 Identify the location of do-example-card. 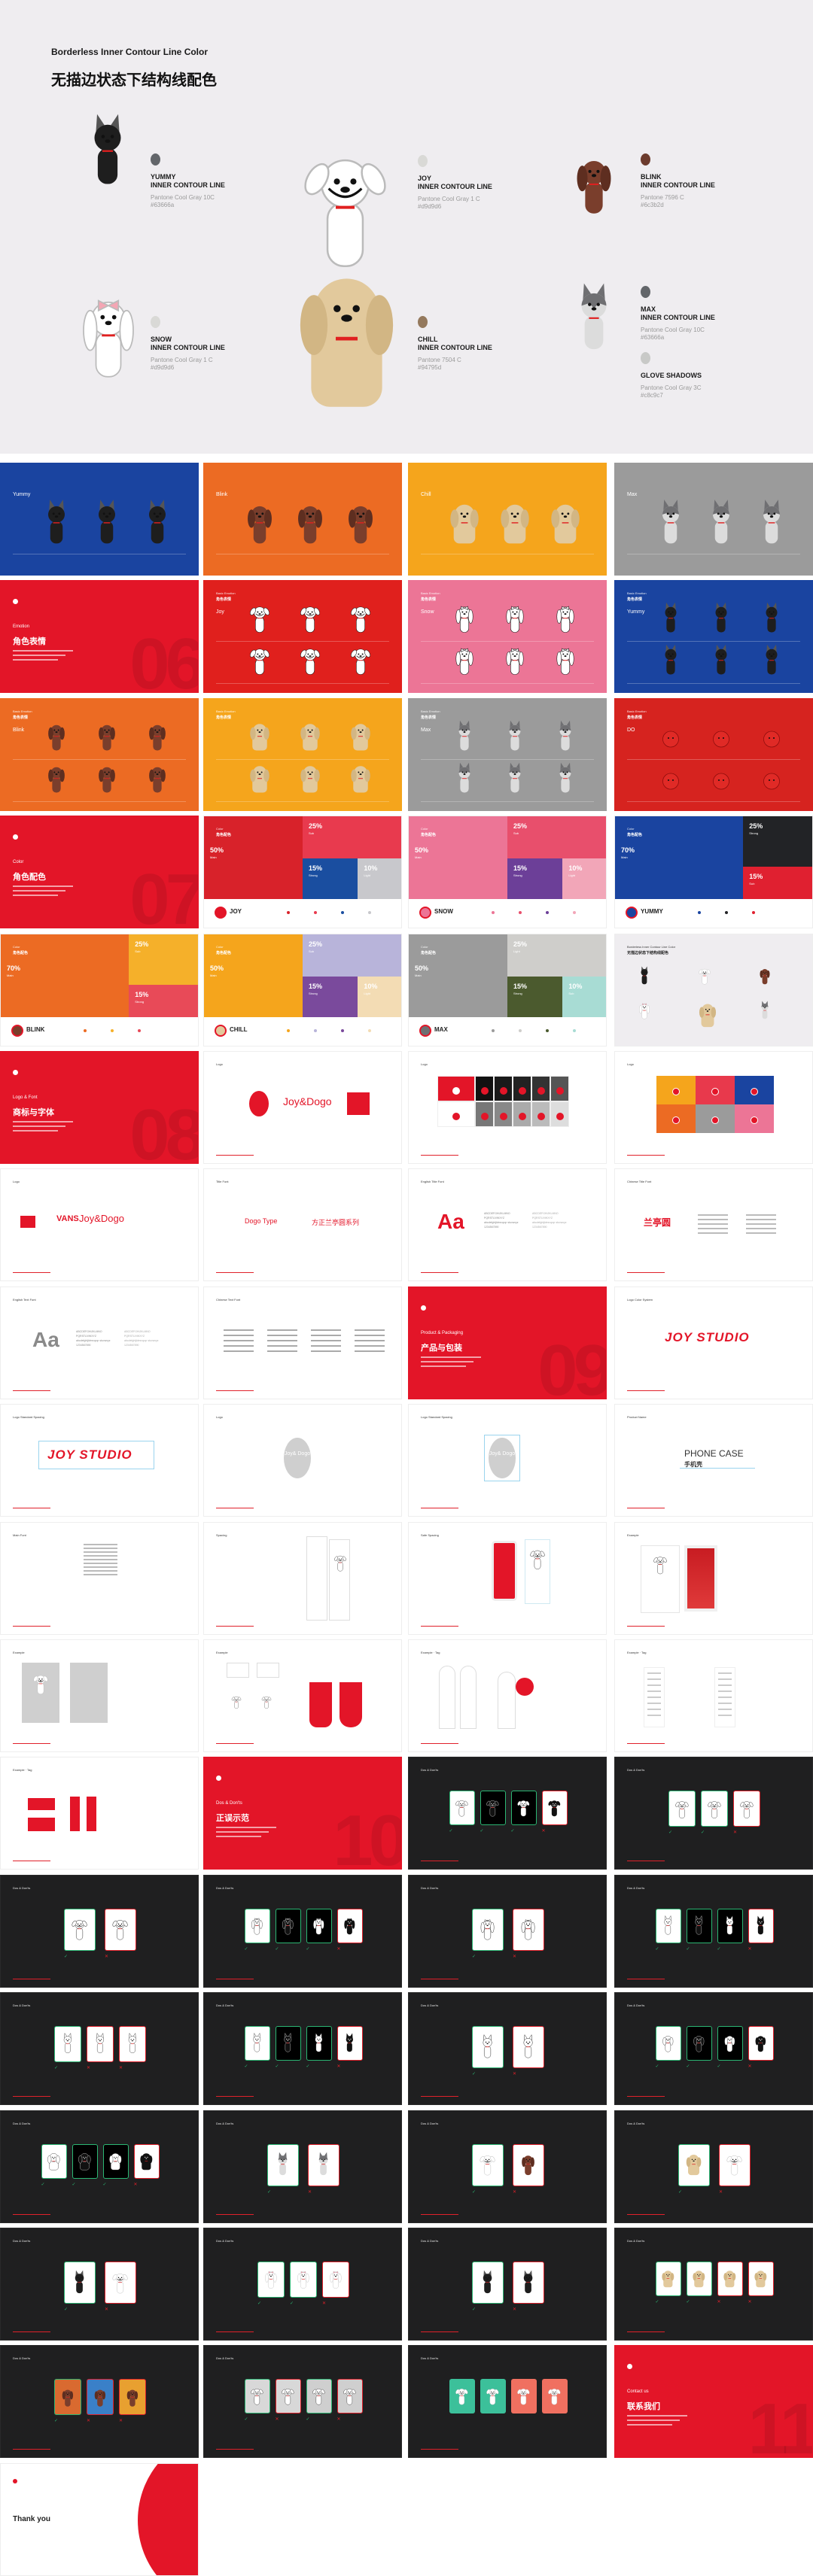
(319, 1926).